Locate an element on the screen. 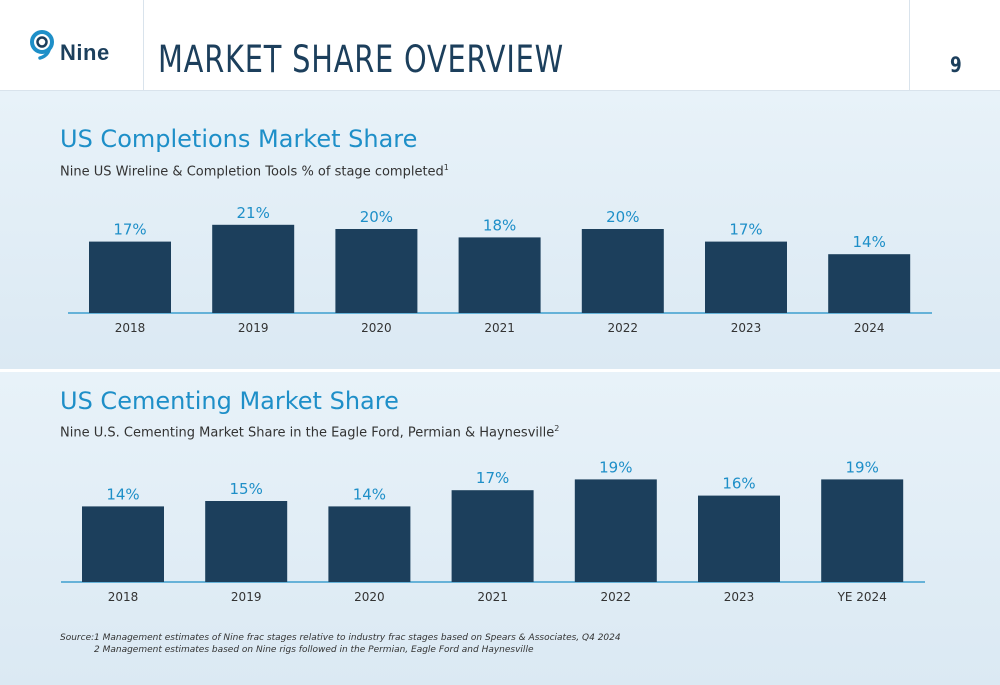 Image resolution: width=1000 pixels, height=685 pixels. logo: Nine is located at coordinates (72, 45).